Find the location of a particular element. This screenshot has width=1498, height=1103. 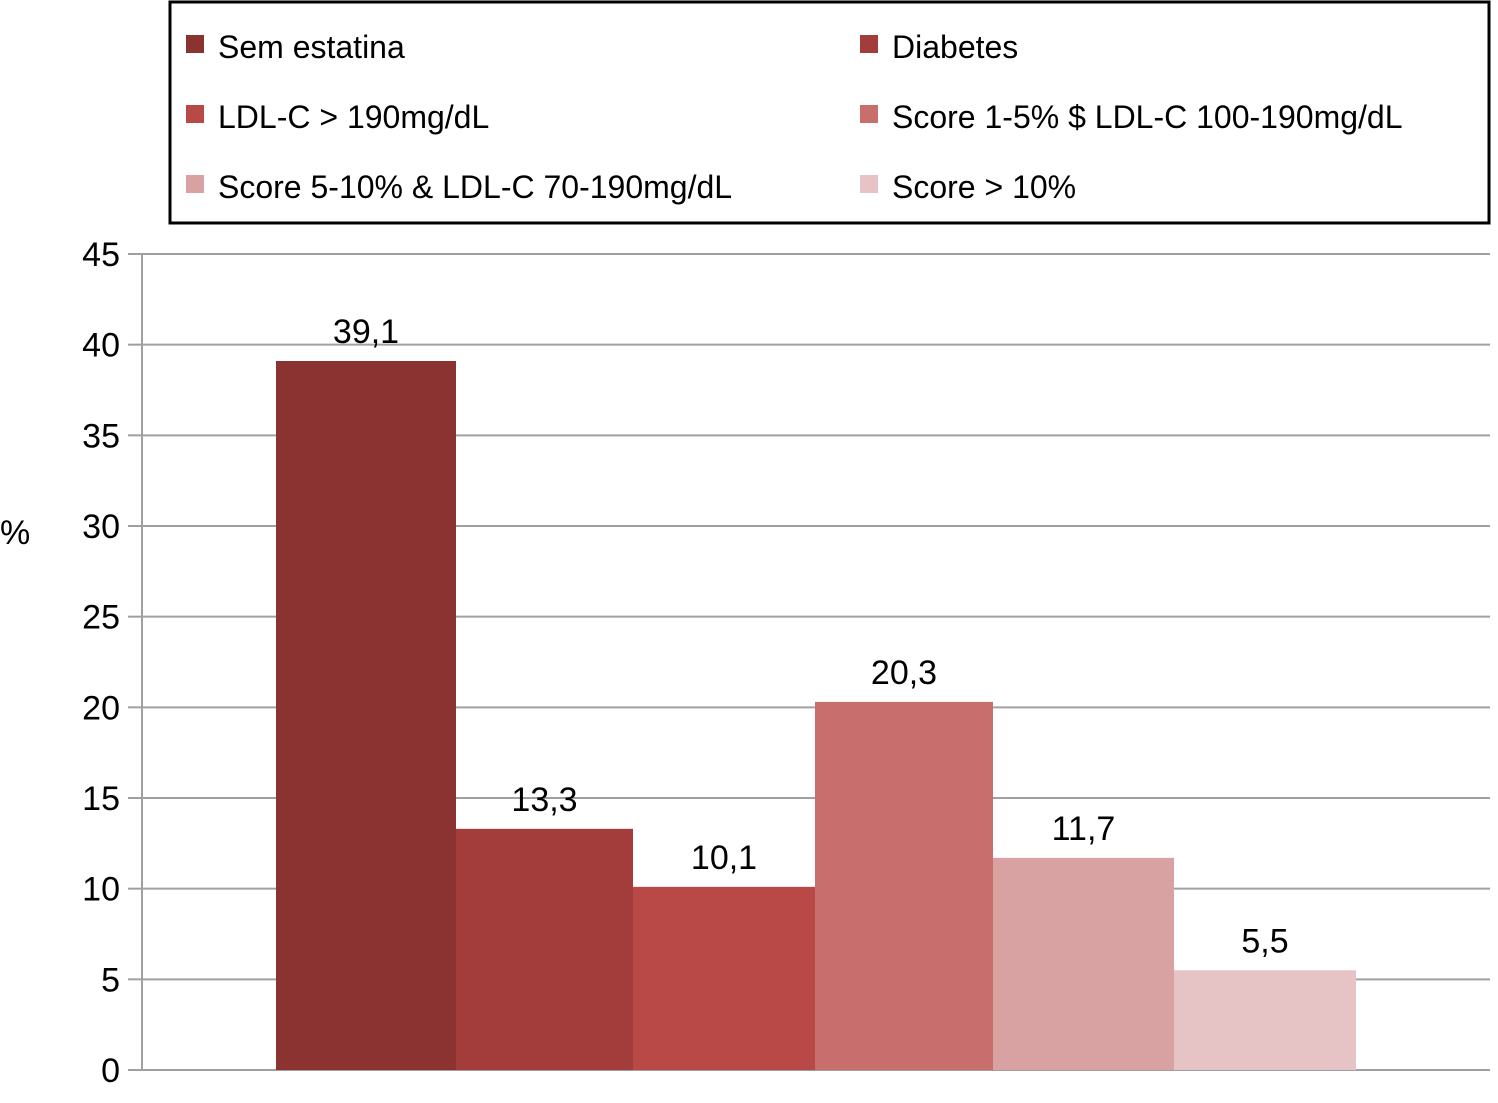

data-label: 11,7 is located at coordinates (1084, 829).